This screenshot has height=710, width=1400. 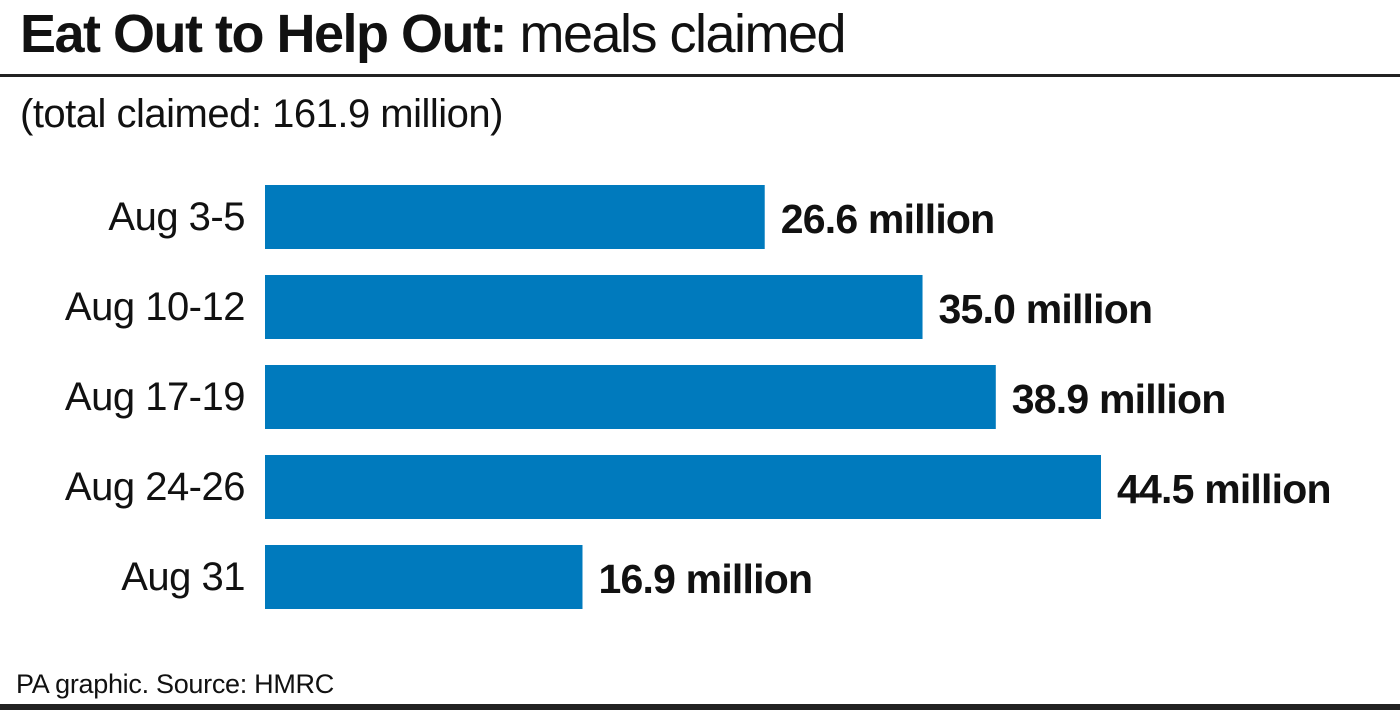 I want to click on value-label: 26.6 million, so click(x=888, y=219).